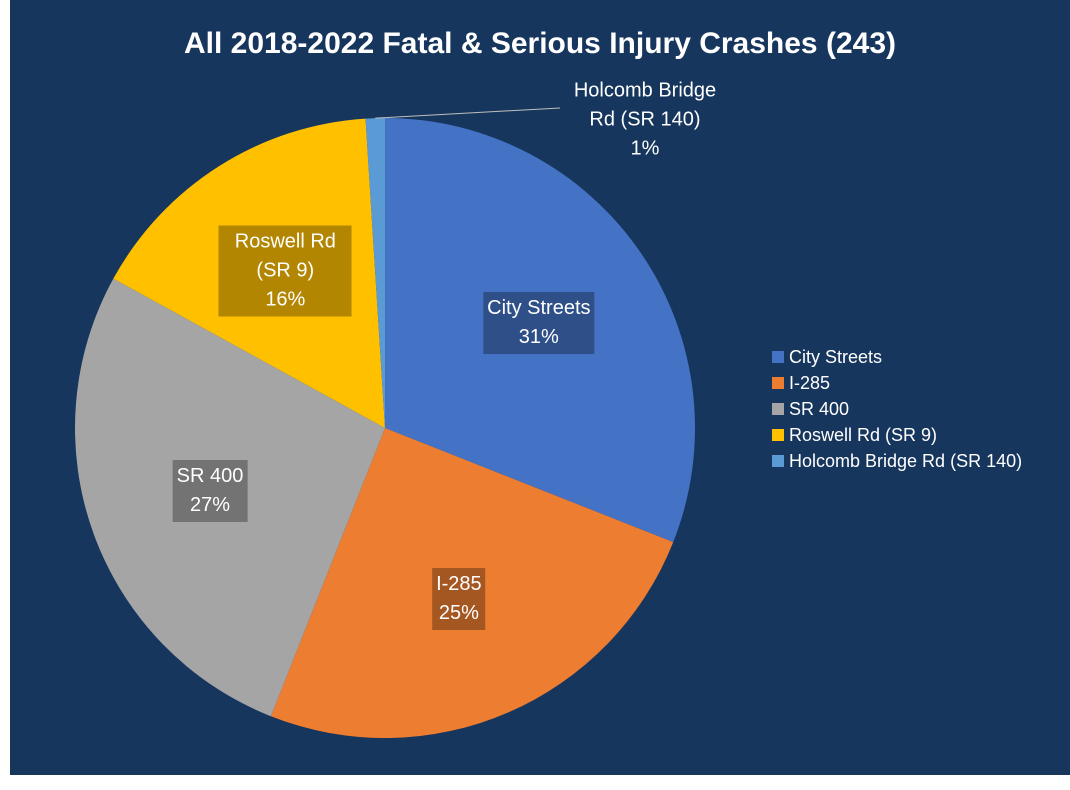 The width and height of the screenshot is (1070, 790). What do you see at coordinates (863, 435) in the screenshot?
I see `legend-label: Roswell Rd (SR 9)` at bounding box center [863, 435].